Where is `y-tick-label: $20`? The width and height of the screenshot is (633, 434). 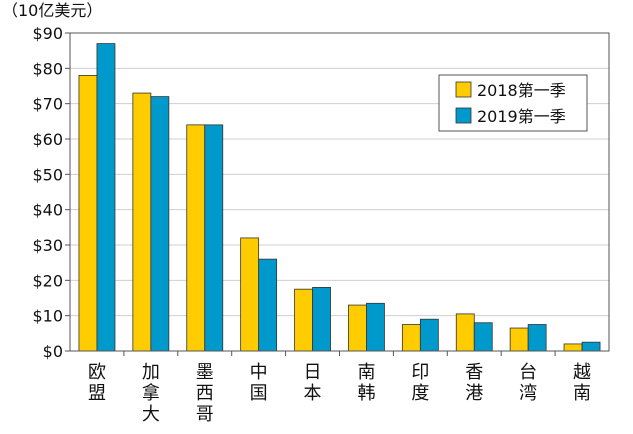
y-tick-label: $20 is located at coordinates (47, 280).